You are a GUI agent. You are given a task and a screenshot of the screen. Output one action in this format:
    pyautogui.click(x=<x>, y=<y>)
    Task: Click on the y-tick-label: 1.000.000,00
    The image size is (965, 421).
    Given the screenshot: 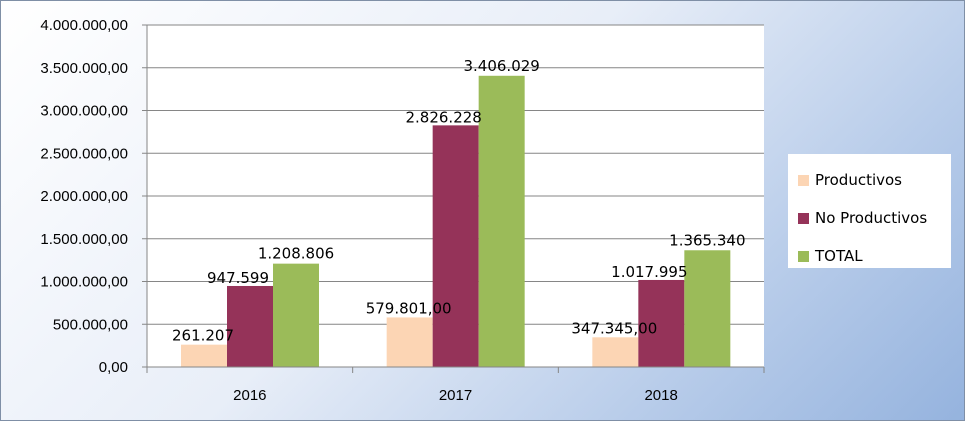 What is the action you would take?
    pyautogui.click(x=84, y=282)
    